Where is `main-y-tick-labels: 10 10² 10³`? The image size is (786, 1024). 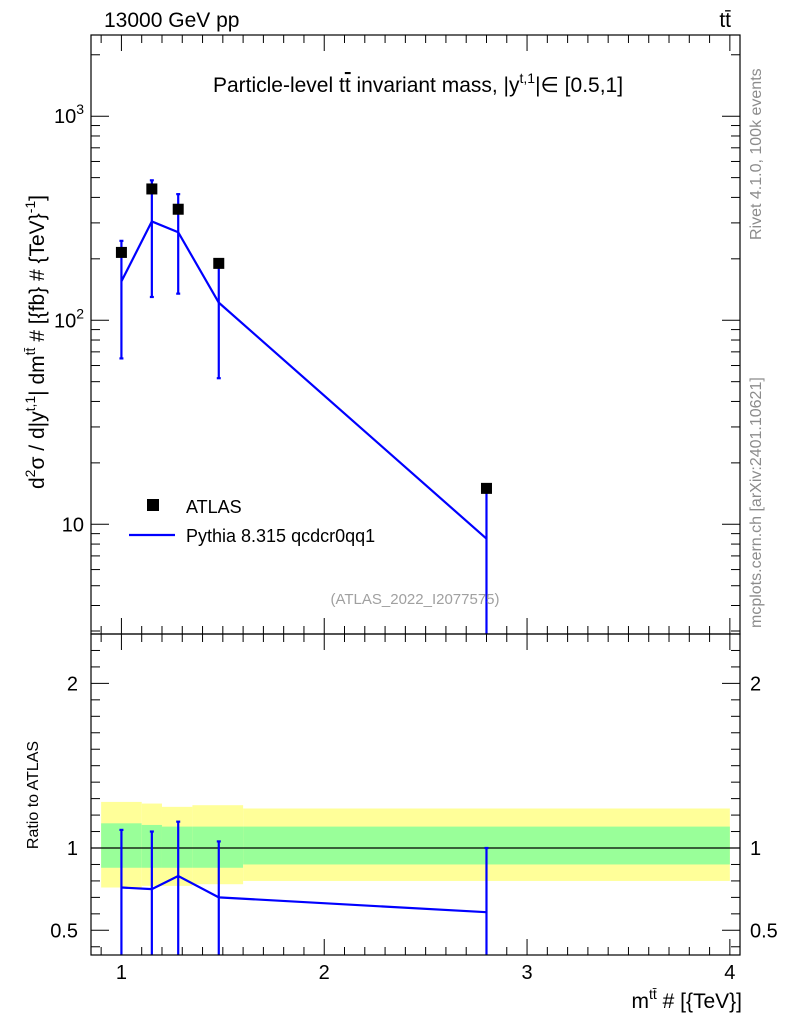 main-y-tick-labels: 10 10² 10³ is located at coordinates (69, 318).